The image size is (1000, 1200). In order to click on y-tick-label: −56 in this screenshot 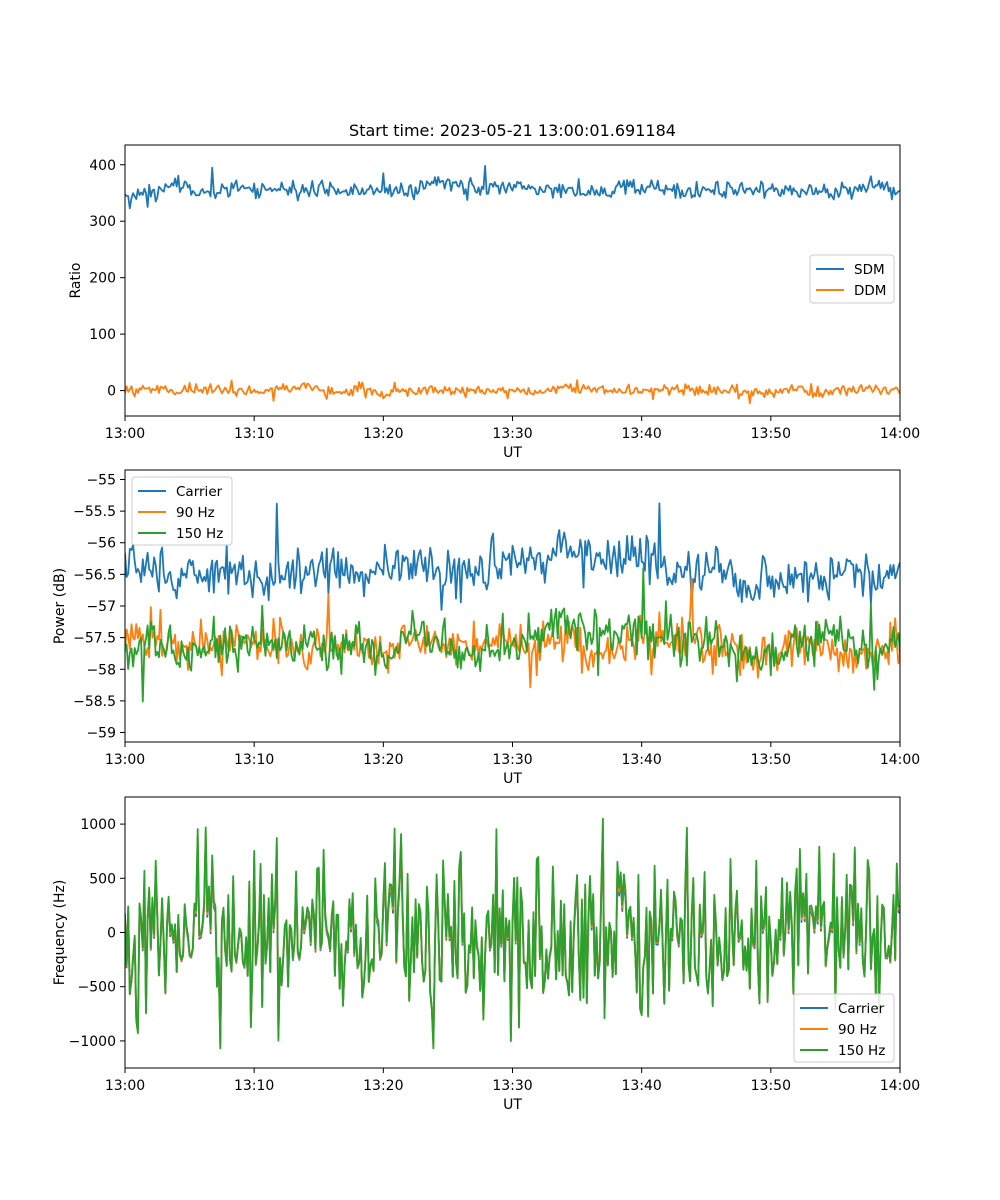, I will do `click(101, 544)`.